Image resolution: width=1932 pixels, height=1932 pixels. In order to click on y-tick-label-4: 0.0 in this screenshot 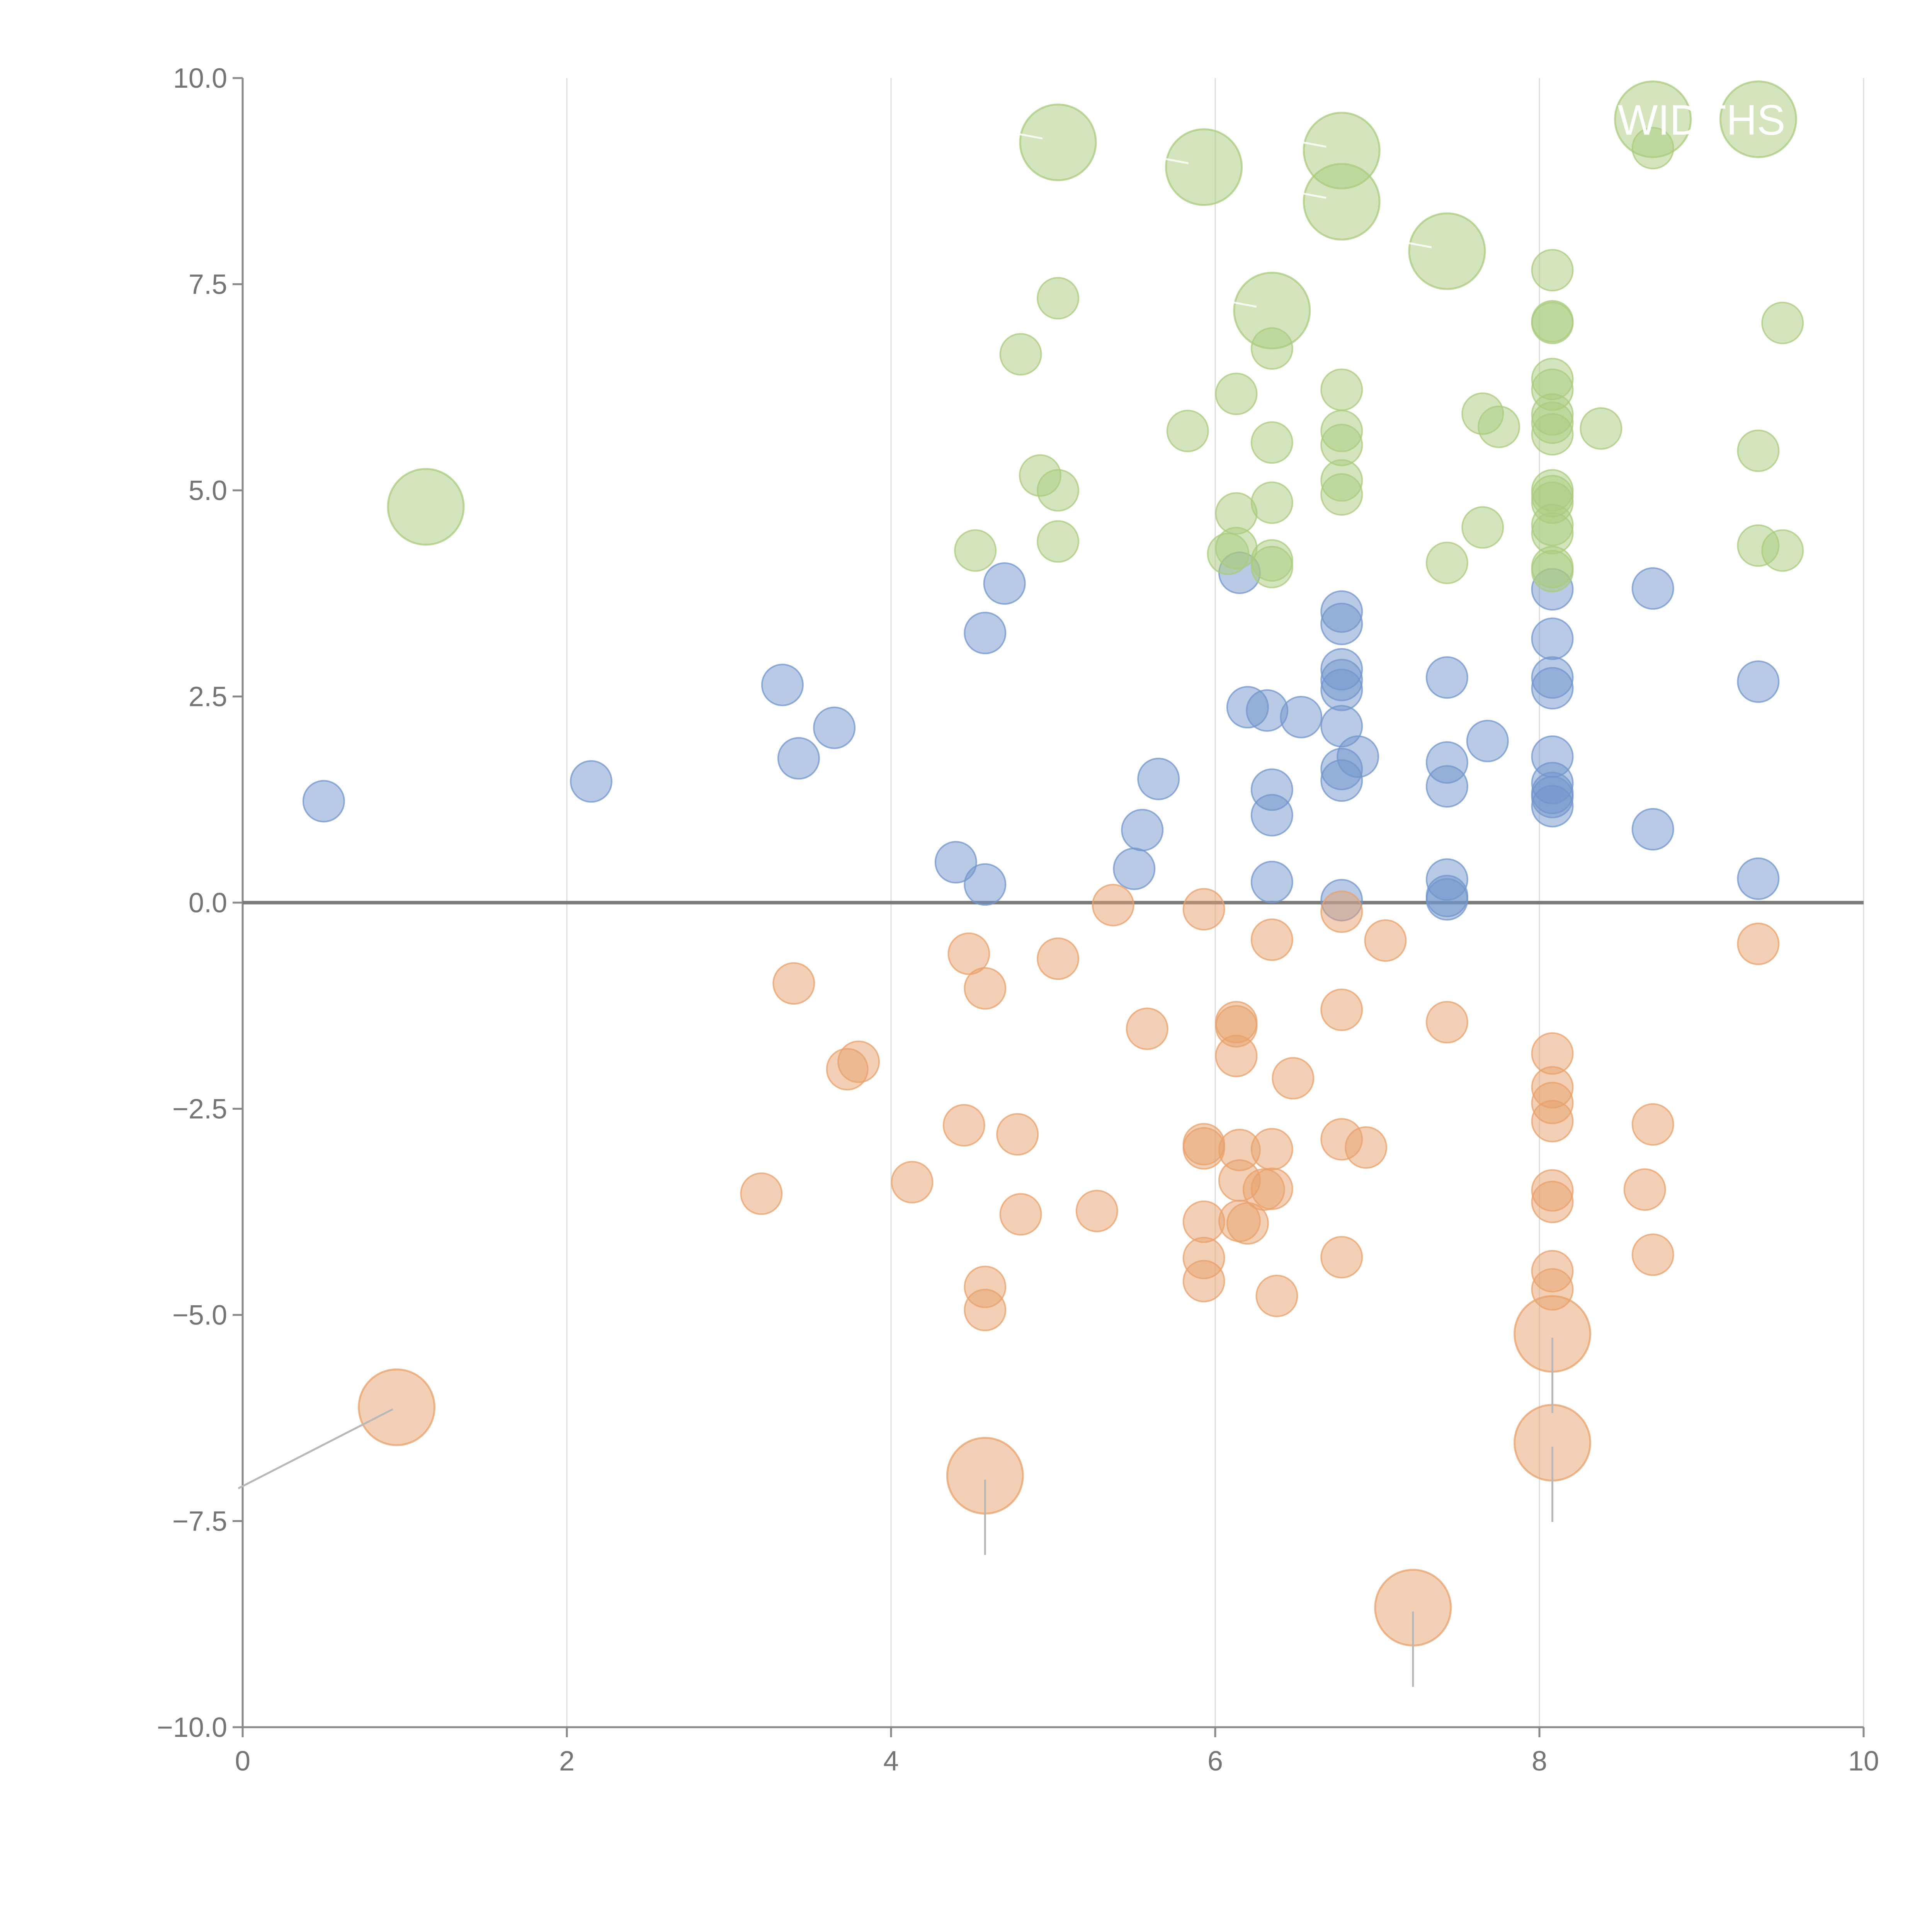, I will do `click(208, 903)`.